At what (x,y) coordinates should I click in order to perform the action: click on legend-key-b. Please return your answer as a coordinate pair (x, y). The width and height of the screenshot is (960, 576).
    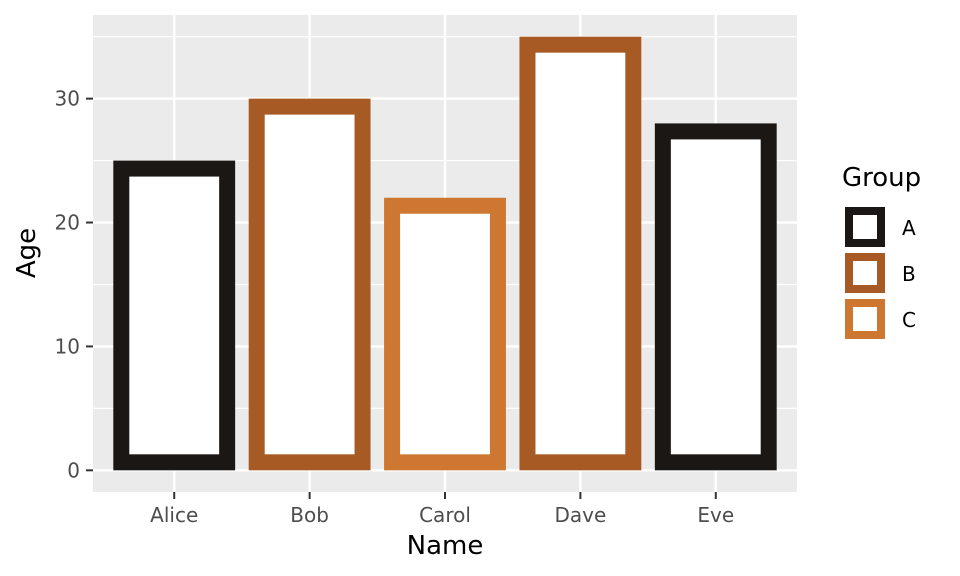
    Looking at the image, I should click on (865, 273).